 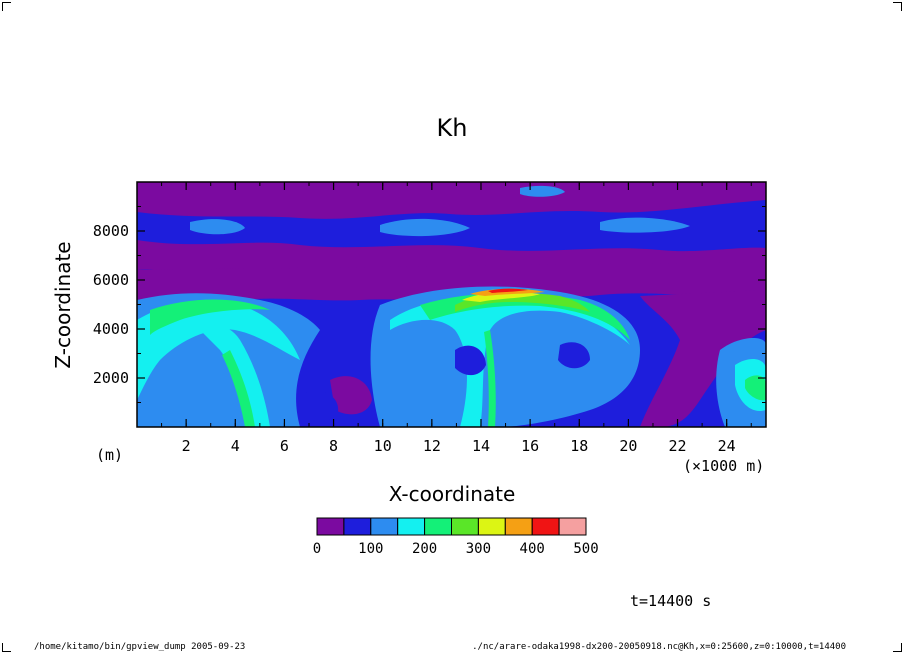 I want to click on y-tick-label: 2000, so click(x=111, y=378).